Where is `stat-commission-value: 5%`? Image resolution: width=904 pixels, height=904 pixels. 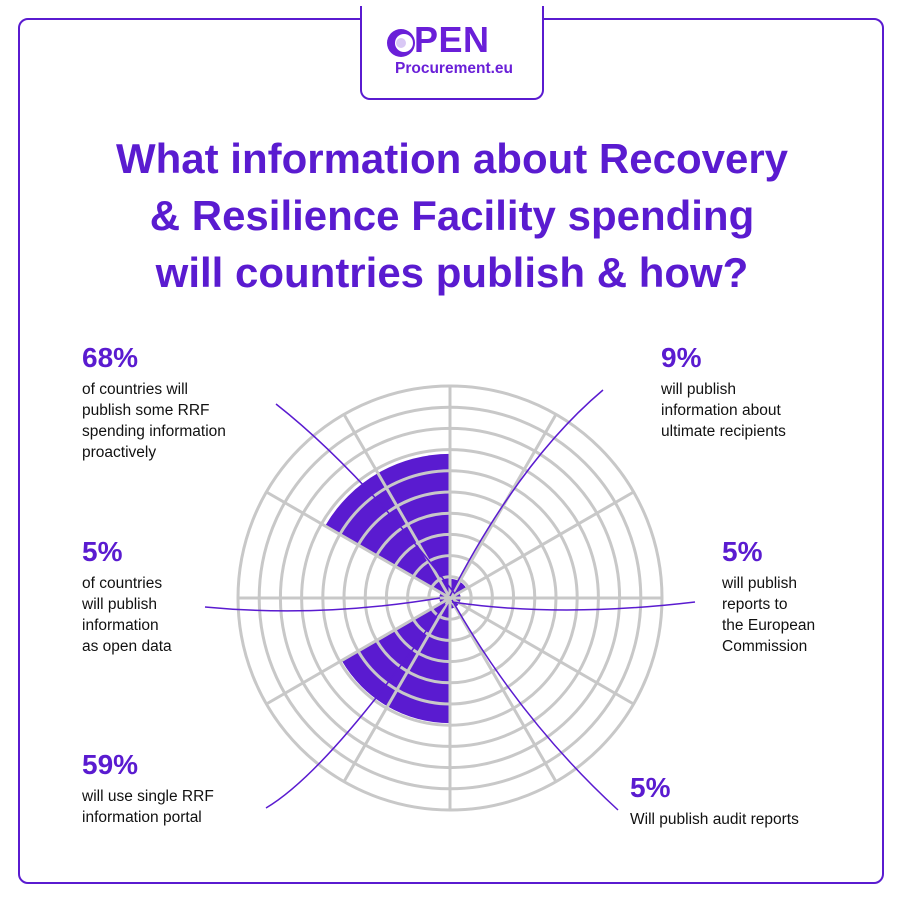
stat-commission-value: 5% is located at coordinates (742, 551).